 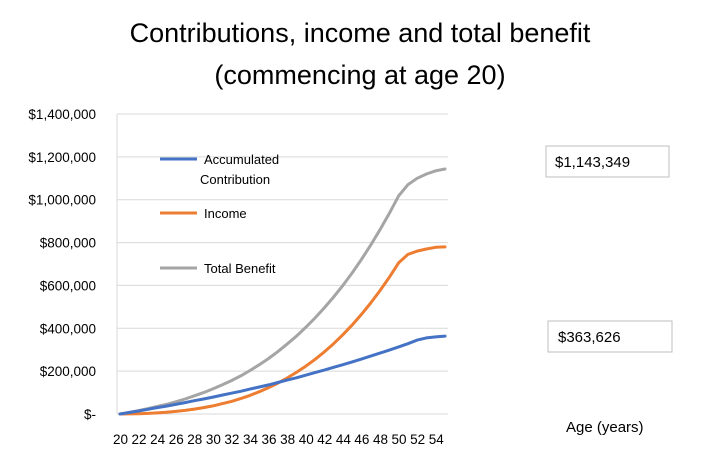 What do you see at coordinates (62, 157) in the screenshot?
I see `y-tick-label: $1,200,000` at bounding box center [62, 157].